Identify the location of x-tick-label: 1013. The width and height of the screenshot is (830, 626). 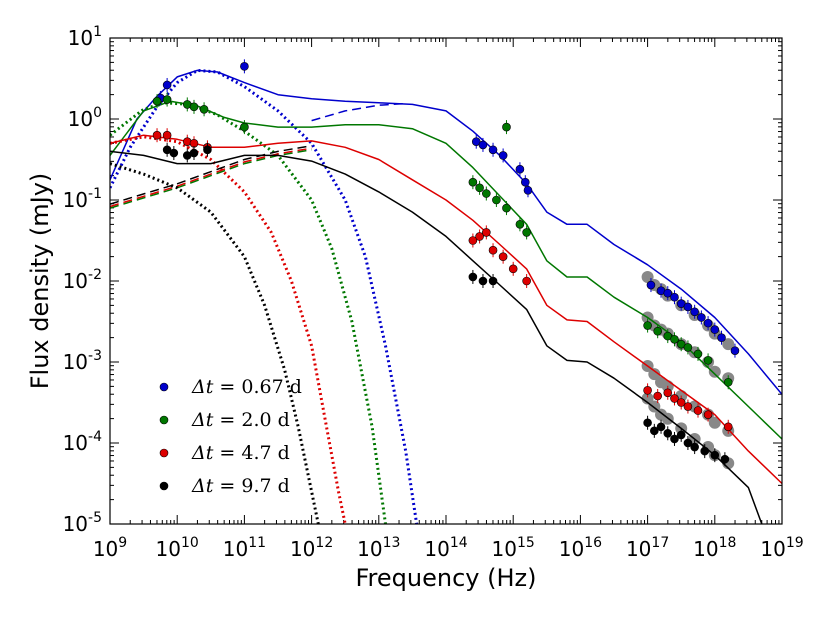
(378, 548).